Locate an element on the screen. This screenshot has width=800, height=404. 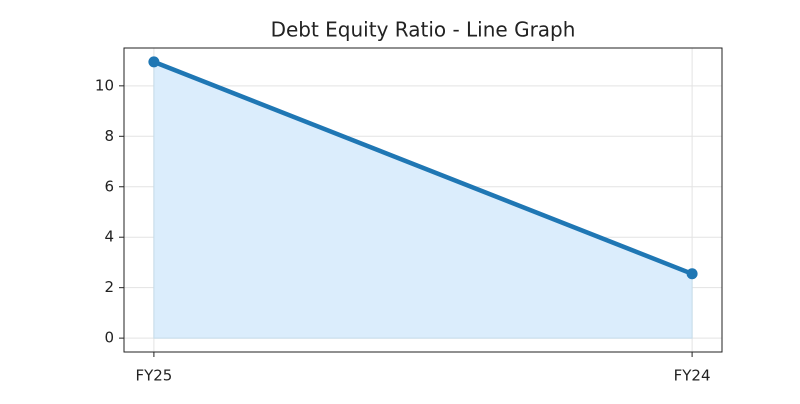
y-tick-label: 0 is located at coordinates (109, 338).